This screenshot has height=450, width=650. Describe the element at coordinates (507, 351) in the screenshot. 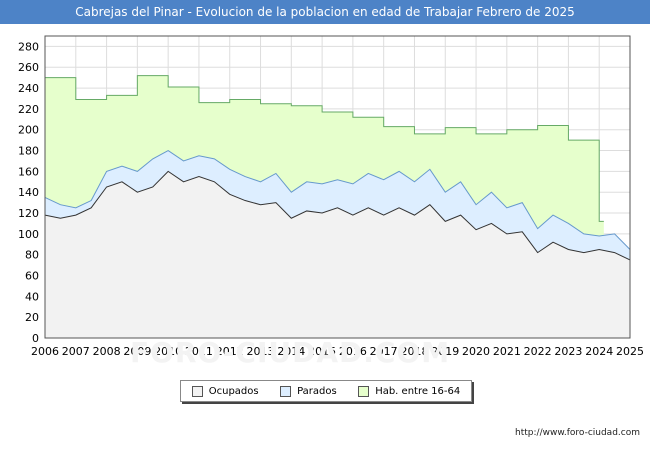

I see `x-tick-label: 2021` at that location.